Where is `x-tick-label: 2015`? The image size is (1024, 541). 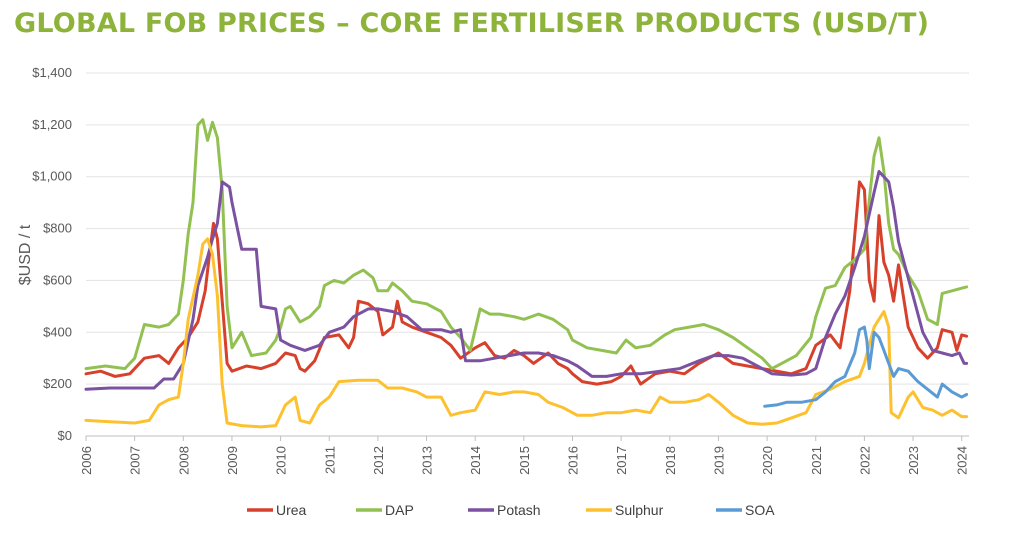
x-tick-label: 2015 is located at coordinates (524, 460).